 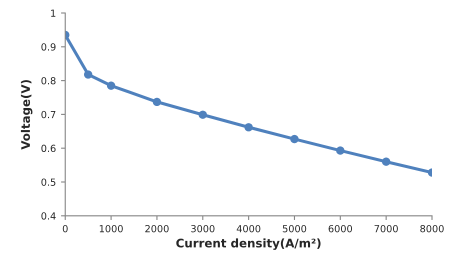 I want to click on x-tick-label: 7000, so click(x=386, y=228).